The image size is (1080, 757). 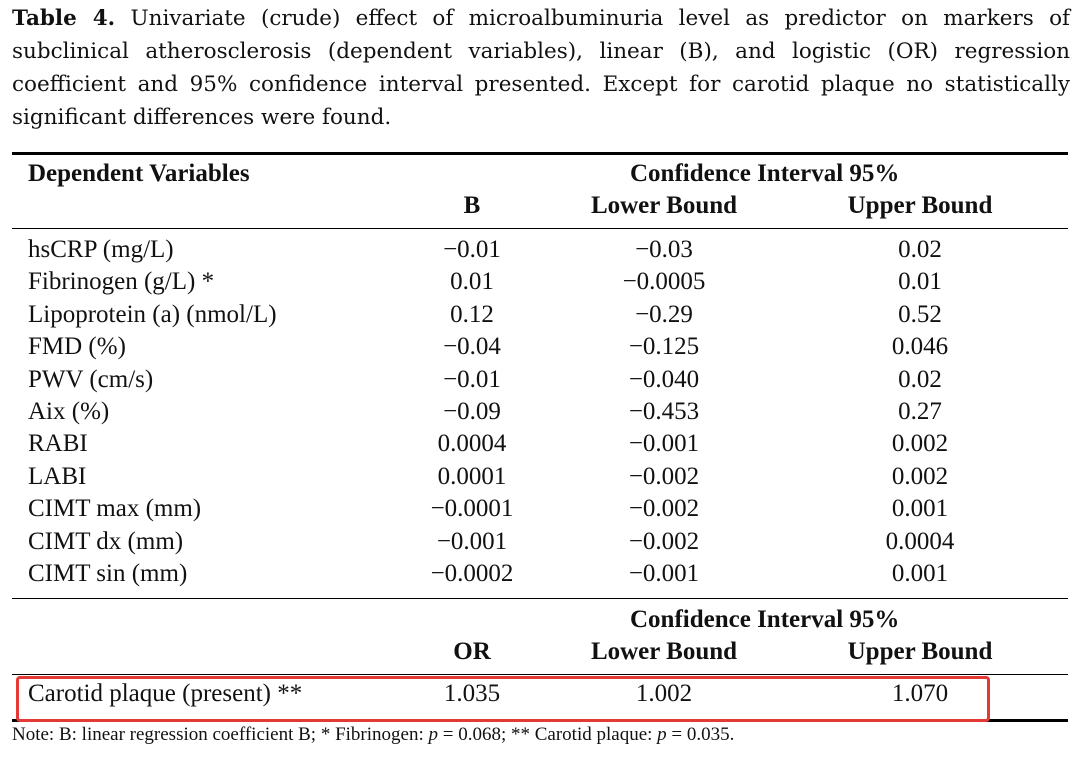 What do you see at coordinates (58, 444) in the screenshot?
I see `row-name: RABI` at bounding box center [58, 444].